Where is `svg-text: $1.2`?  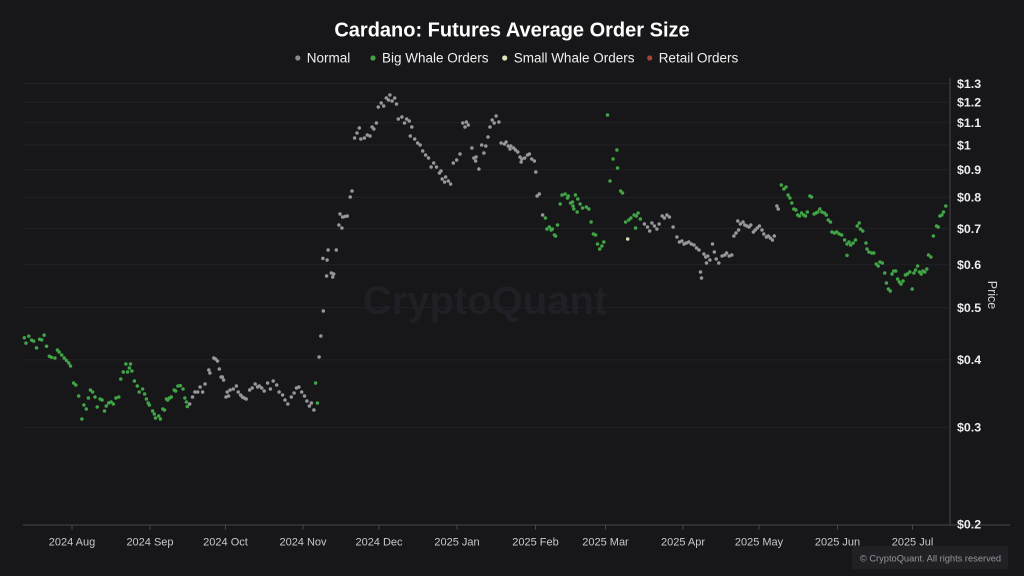
svg-text: $1.2 is located at coordinates (969, 103).